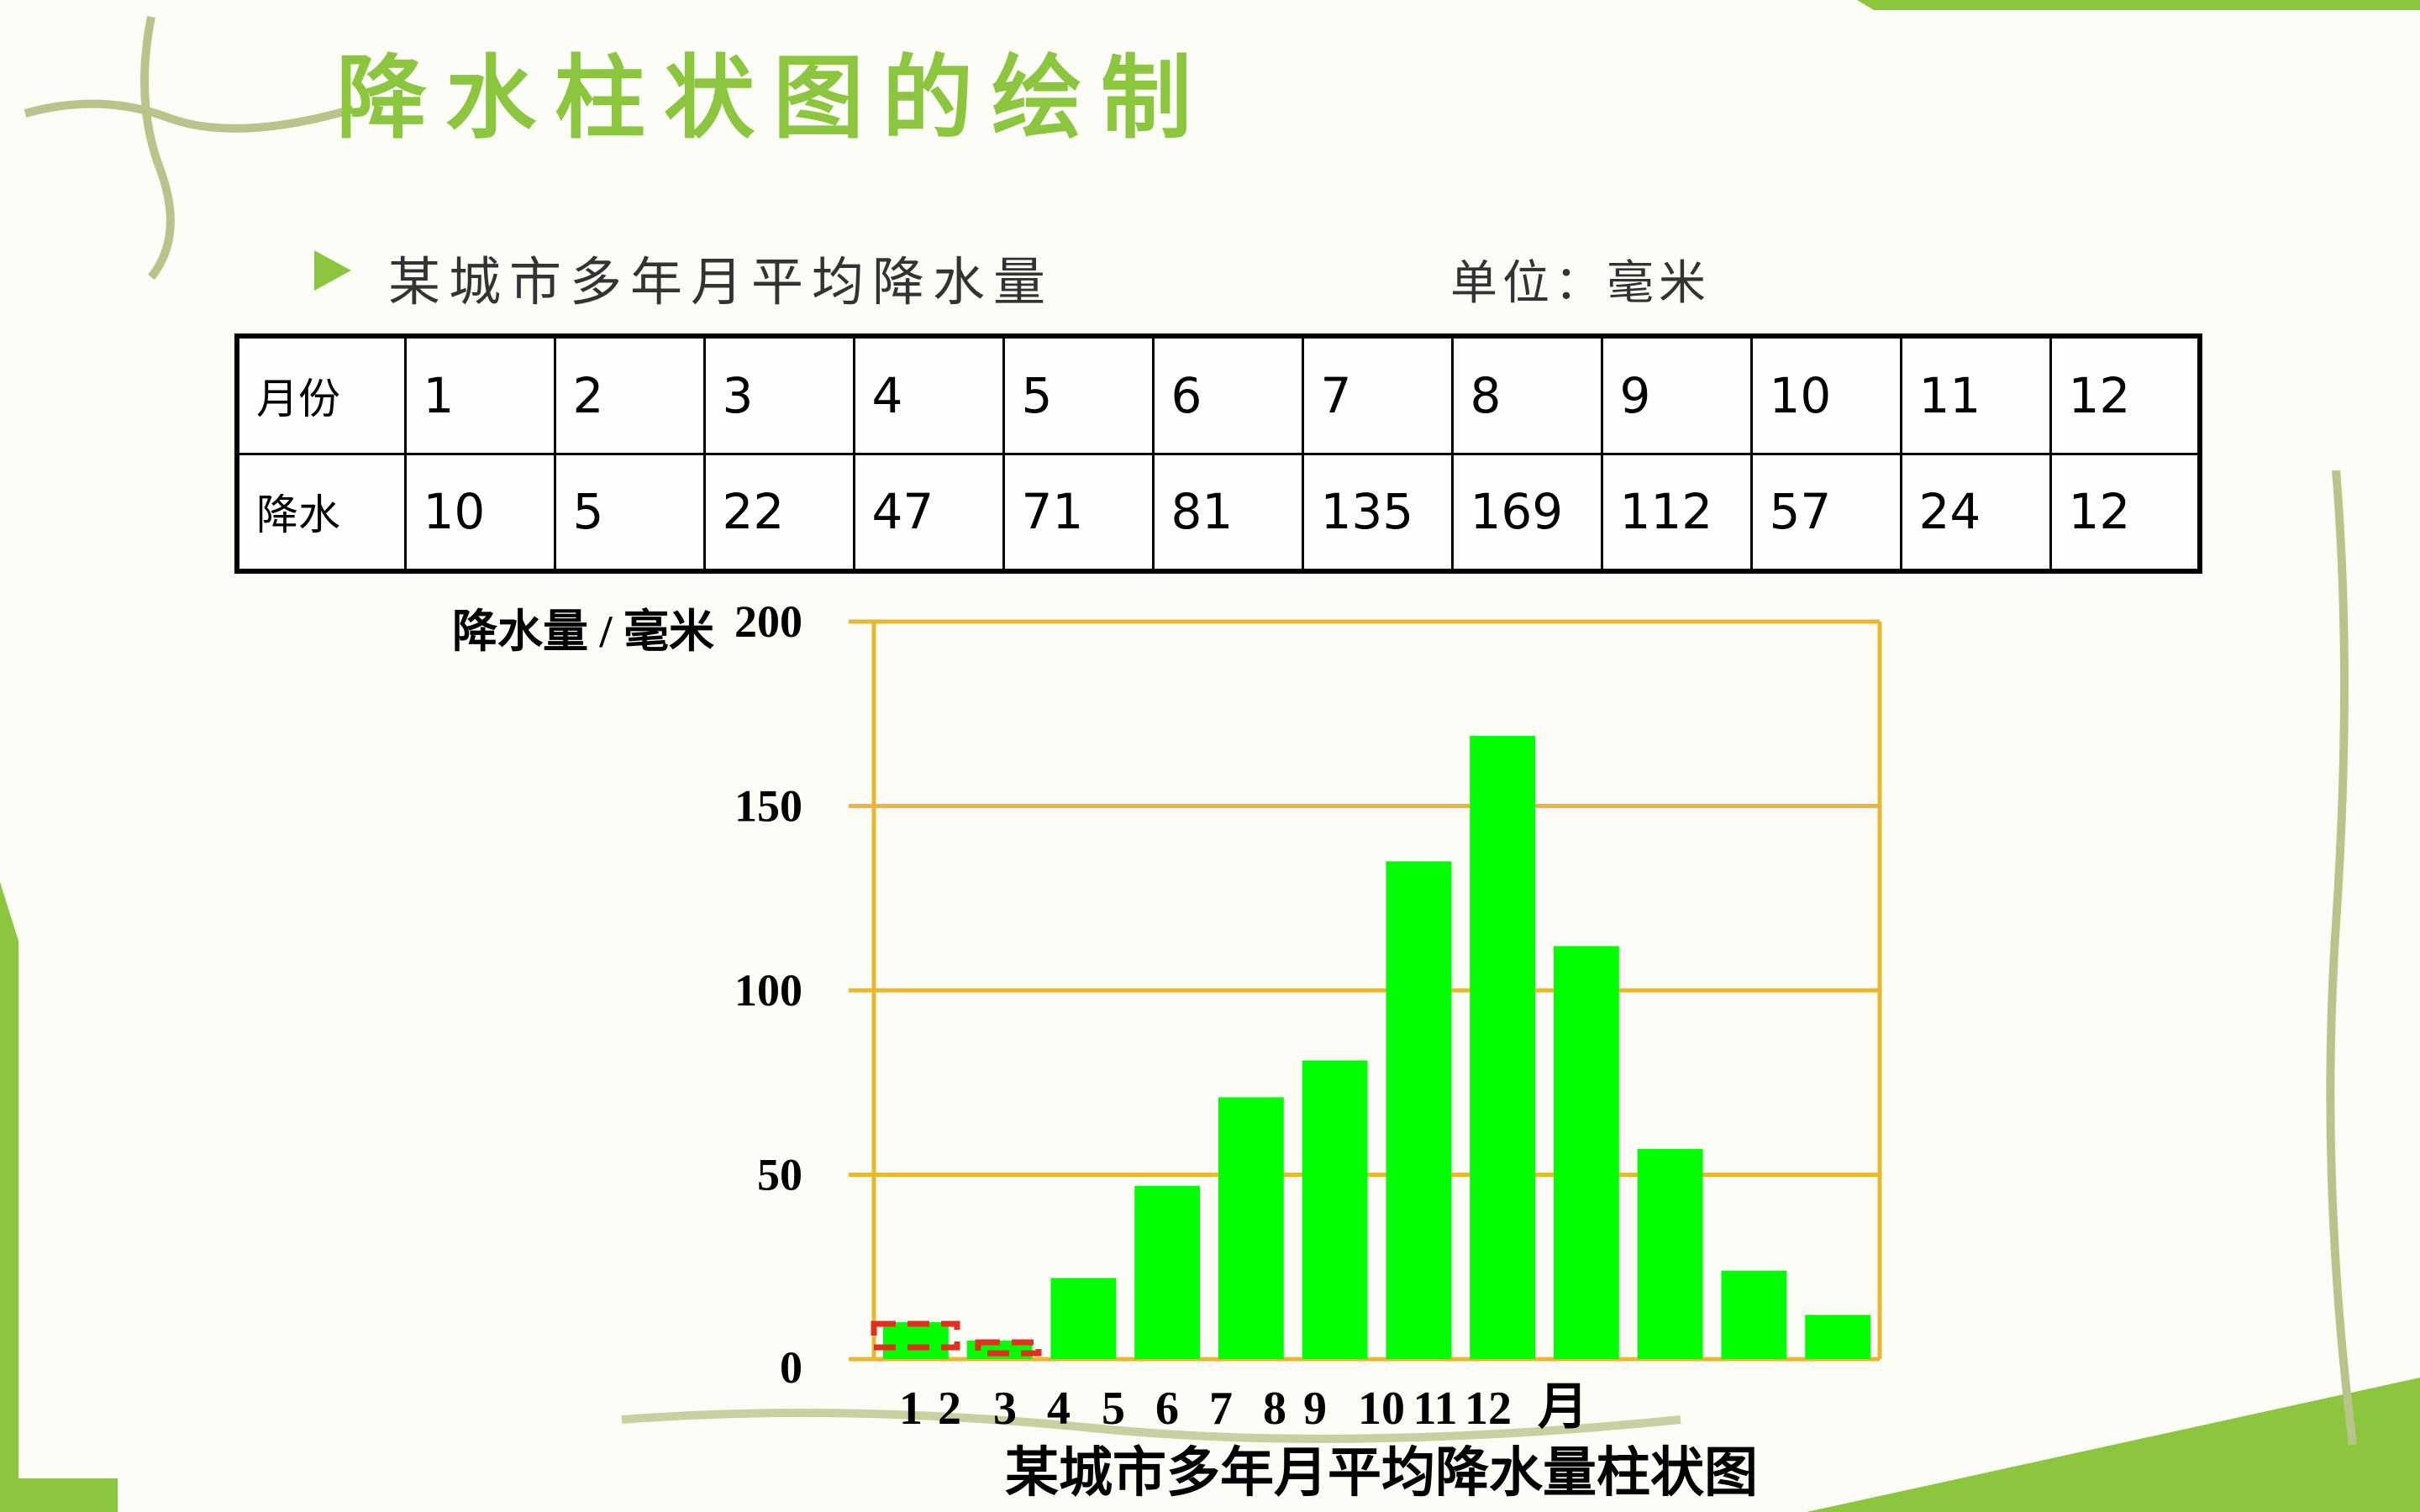 Image resolution: width=2420 pixels, height=1512 pixels. Describe the element at coordinates (950, 1409) in the screenshot. I see `x-tick-label: 2` at that location.